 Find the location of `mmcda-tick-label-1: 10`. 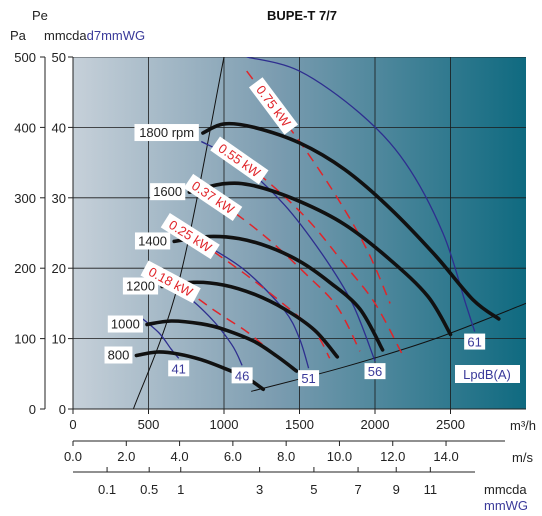

mmcda-tick-label-1: 10 is located at coordinates (59, 339).